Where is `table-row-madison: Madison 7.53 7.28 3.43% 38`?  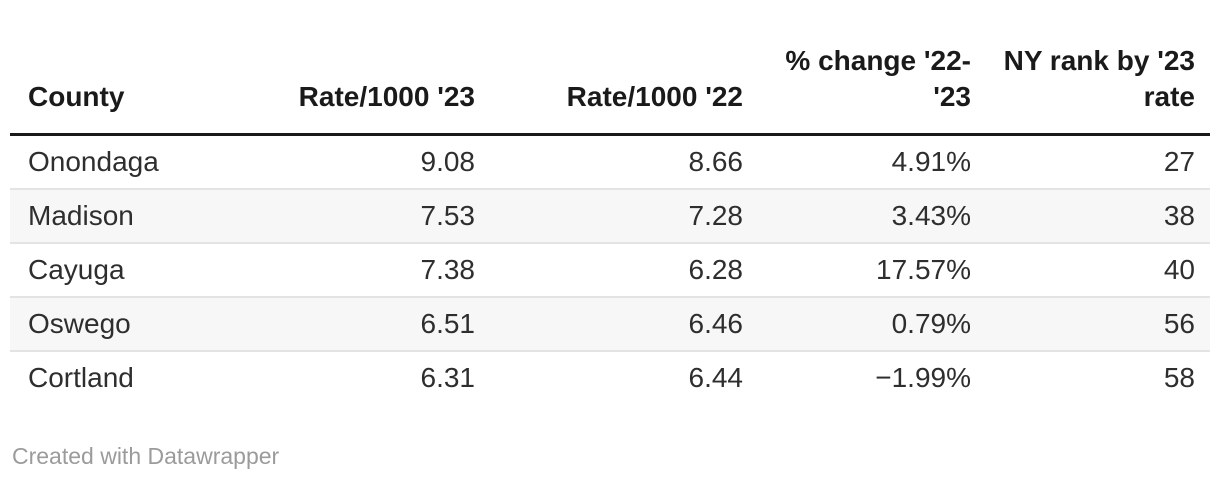
table-row-madison: Madison 7.53 7.28 3.43% 38 is located at coordinates (610, 215).